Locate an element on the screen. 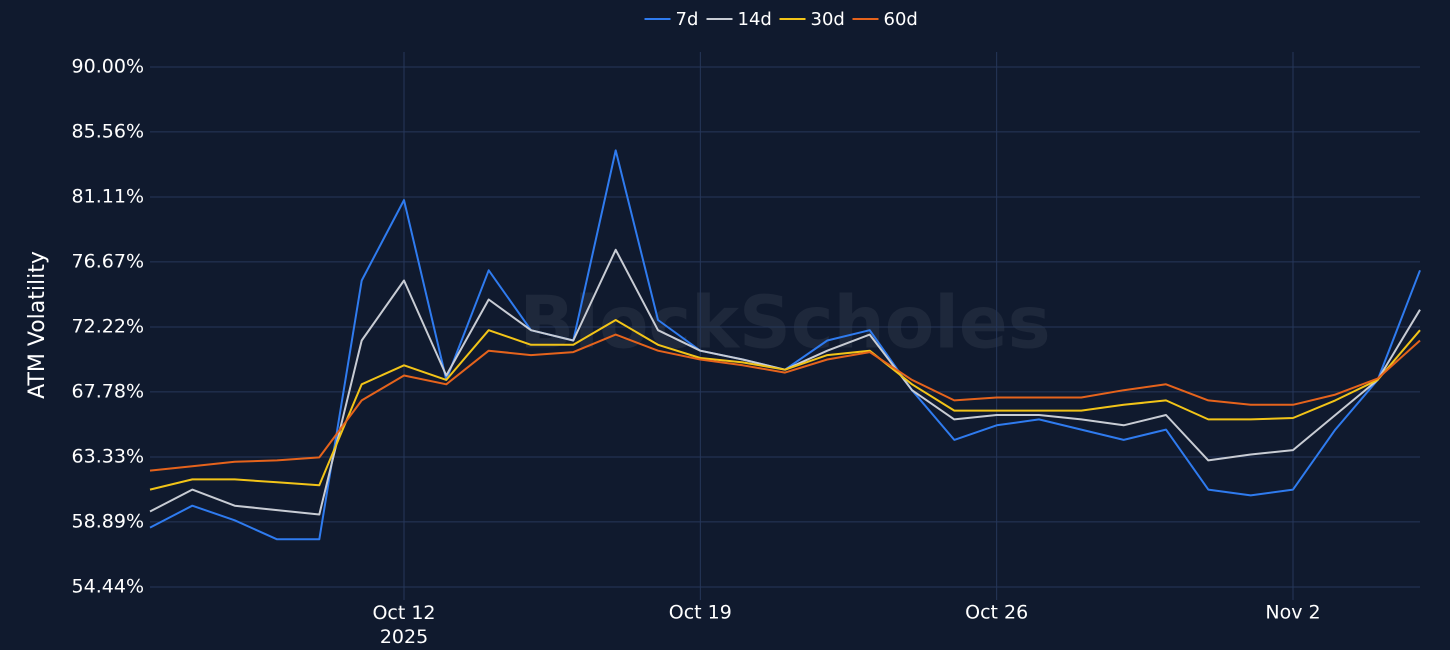 Image resolution: width=1450 pixels, height=650 pixels. legend-label: 60d is located at coordinates (901, 19).